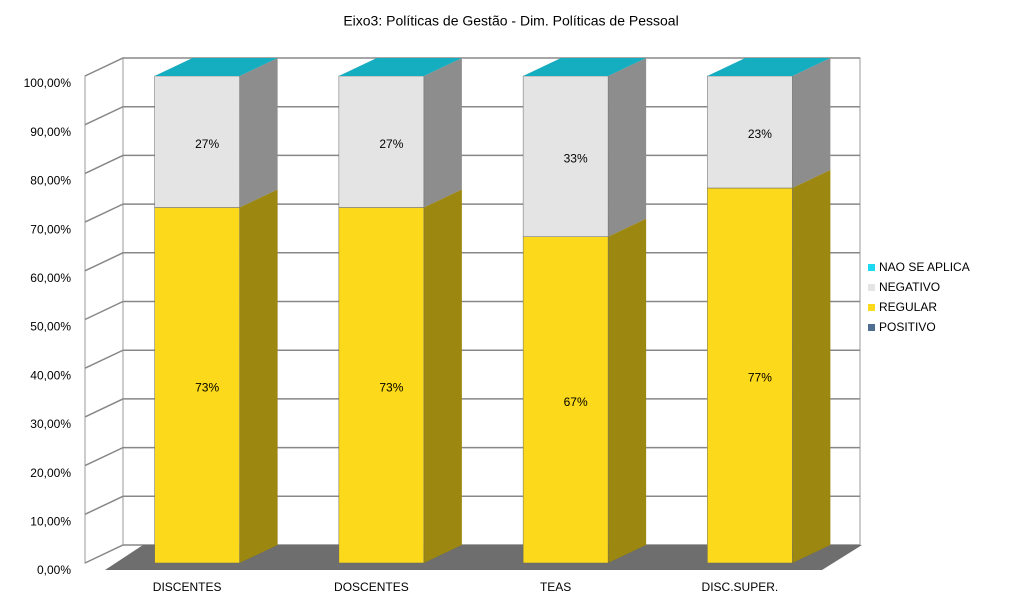 The width and height of the screenshot is (1023, 596). Describe the element at coordinates (909, 287) in the screenshot. I see `legend-label: NEGATIVO` at that location.